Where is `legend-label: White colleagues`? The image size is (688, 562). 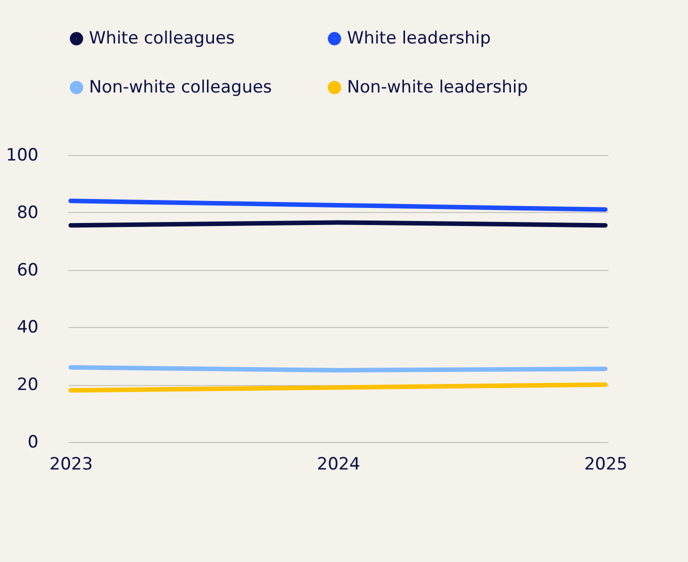
legend-label: White colleagues is located at coordinates (162, 38).